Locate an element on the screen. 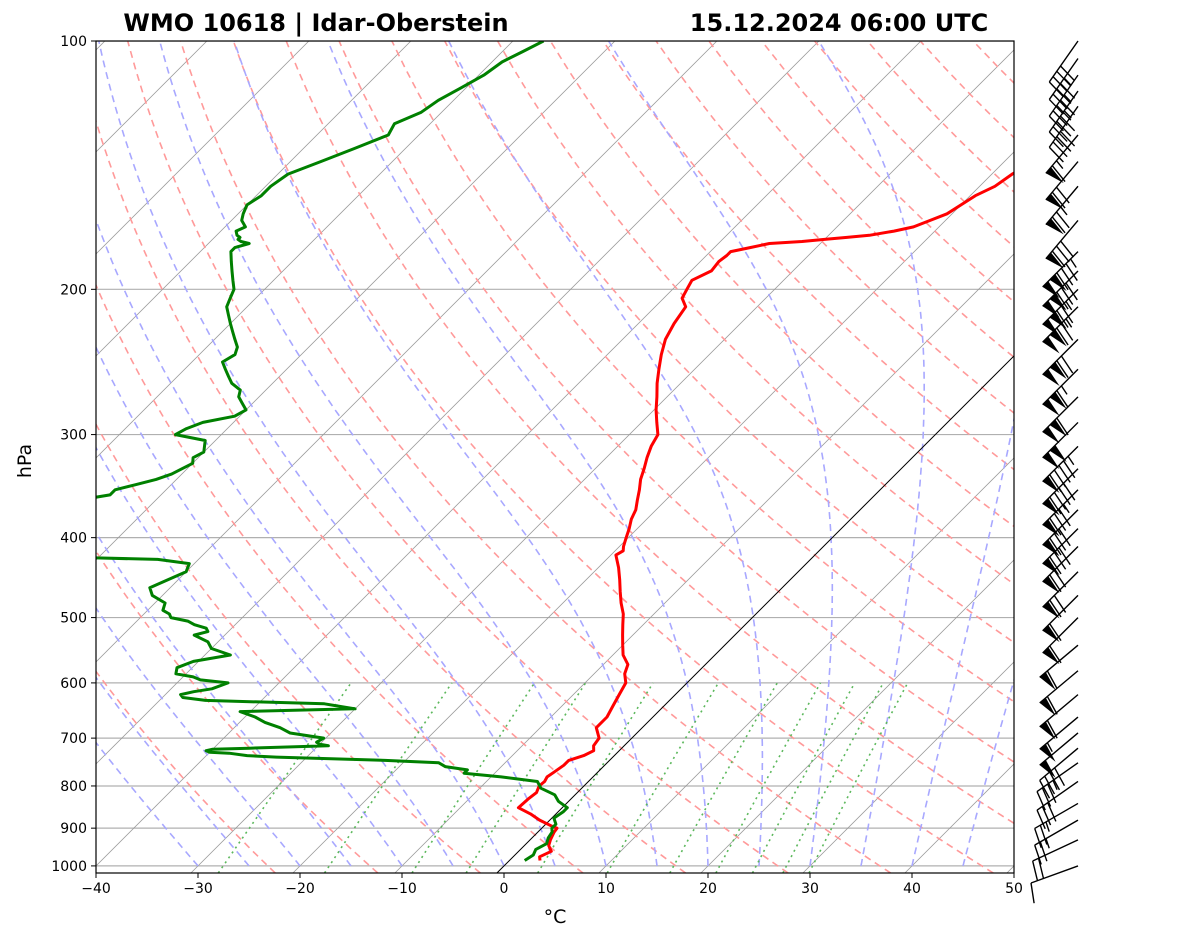  x-tick-label: −30 is located at coordinates (198, 889).